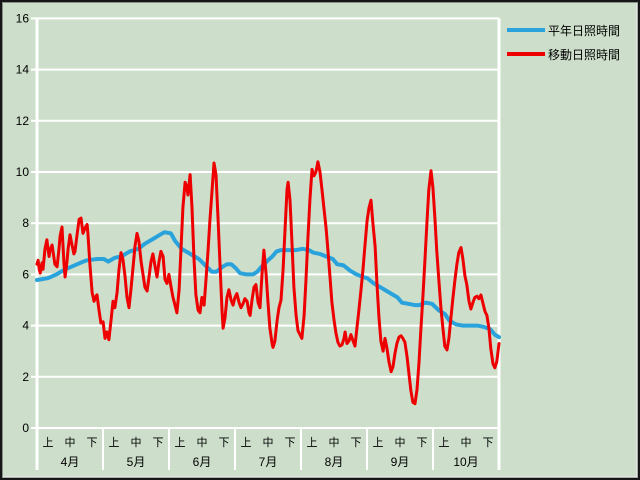 The width and height of the screenshot is (640, 480). I want to click on y-tick-label: 12, so click(23, 121).